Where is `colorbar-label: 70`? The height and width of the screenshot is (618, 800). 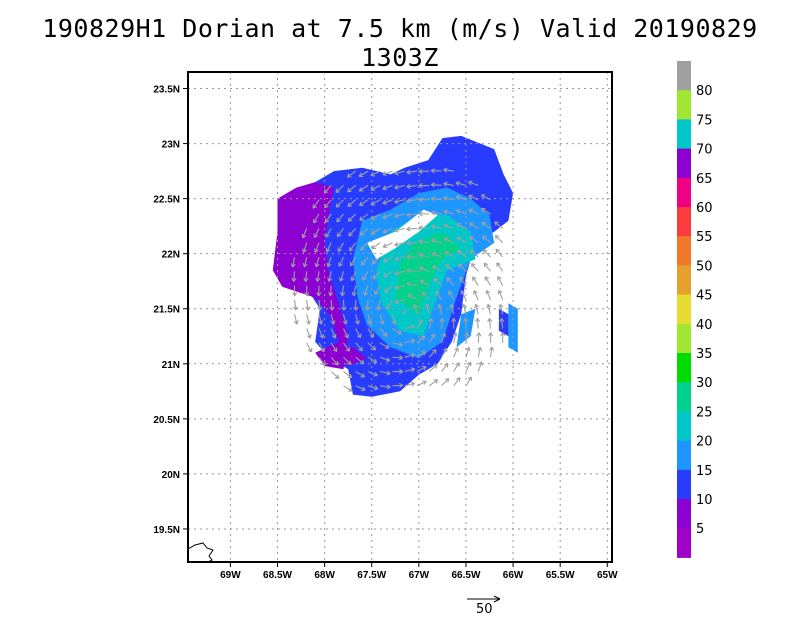 colorbar-label: 70 is located at coordinates (704, 150).